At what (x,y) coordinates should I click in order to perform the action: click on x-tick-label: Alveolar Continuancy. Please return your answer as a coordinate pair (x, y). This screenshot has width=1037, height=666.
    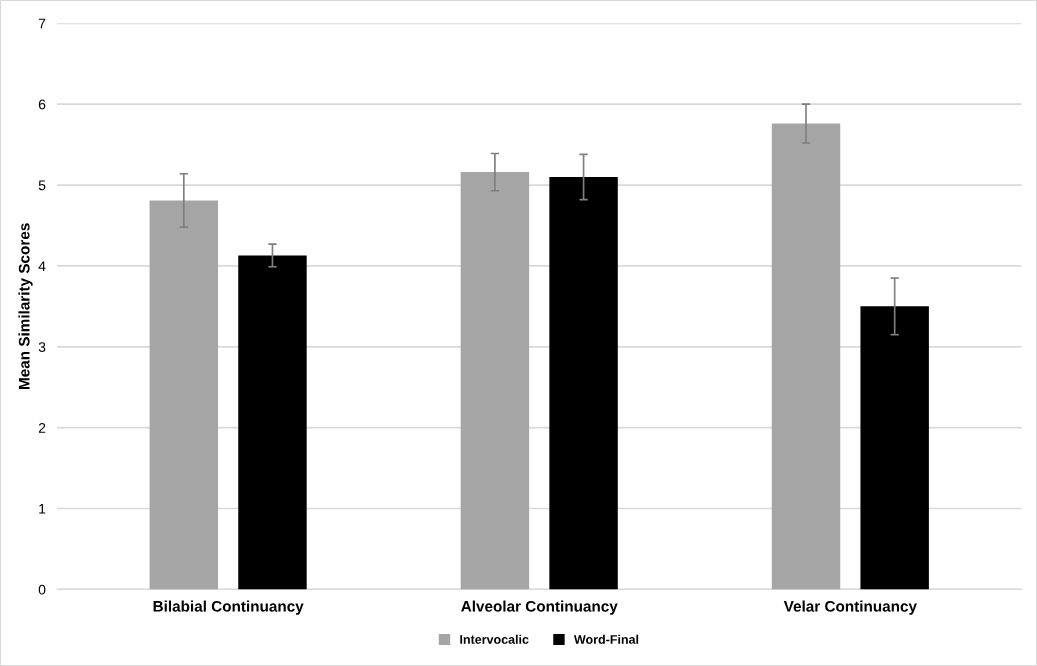
    Looking at the image, I should click on (539, 607).